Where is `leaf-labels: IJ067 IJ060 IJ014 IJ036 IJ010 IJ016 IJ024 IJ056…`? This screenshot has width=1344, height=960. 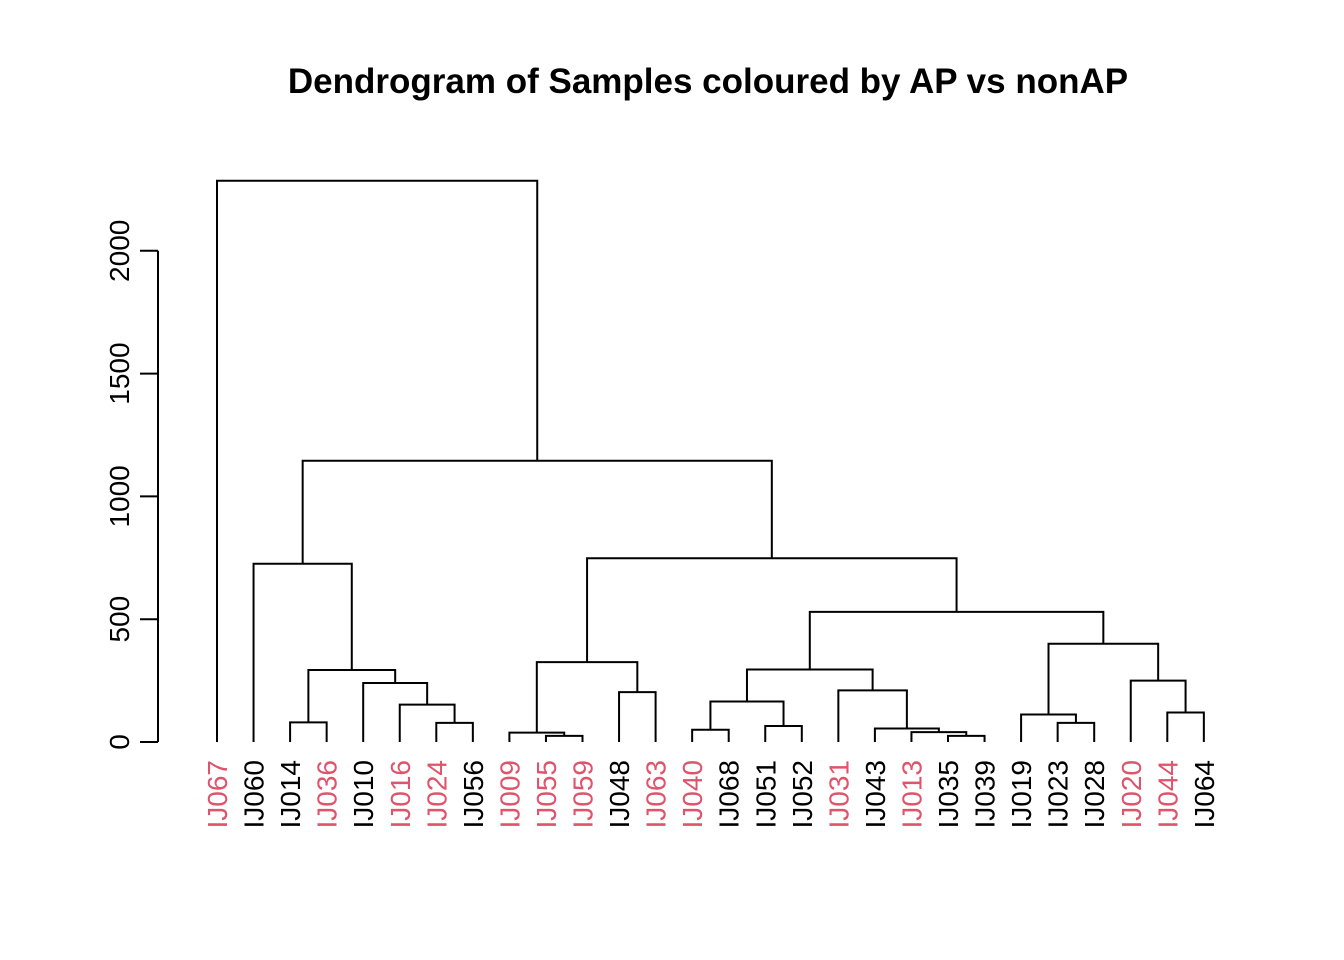 leaf-labels: IJ067 IJ060 IJ014 IJ036 IJ010 IJ016 IJ024 IJ056… is located at coordinates (711, 794).